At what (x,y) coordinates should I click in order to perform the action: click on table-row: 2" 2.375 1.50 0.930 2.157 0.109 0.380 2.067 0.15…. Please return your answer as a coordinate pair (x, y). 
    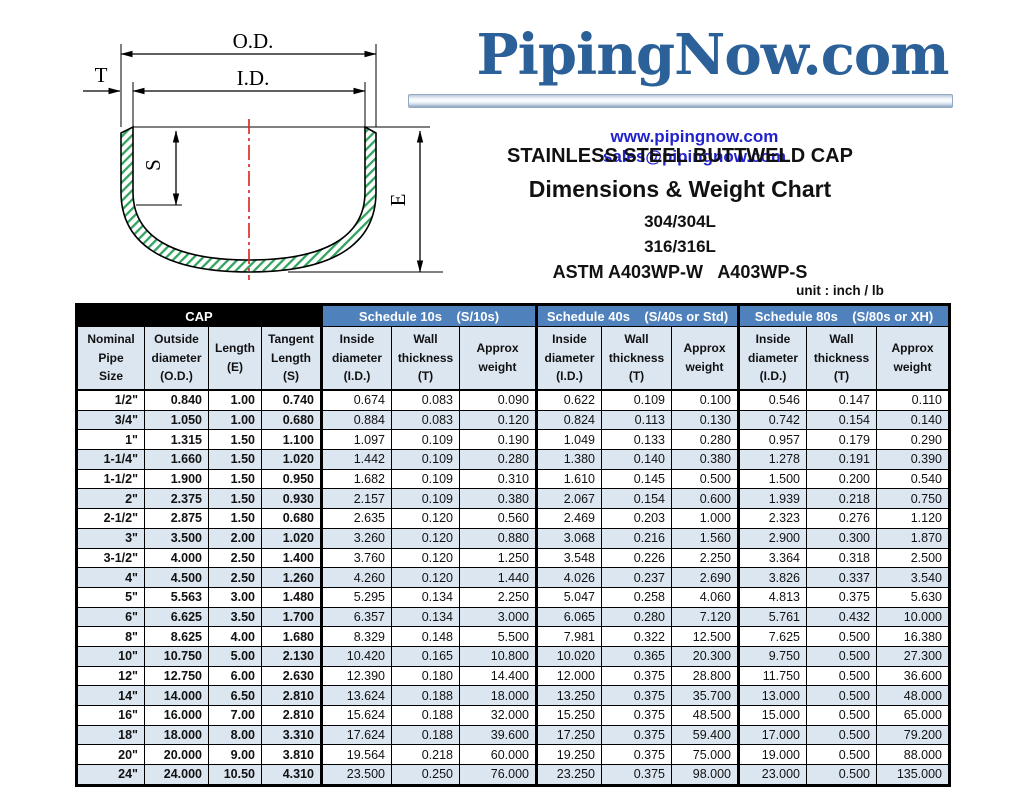
    Looking at the image, I should click on (513, 499).